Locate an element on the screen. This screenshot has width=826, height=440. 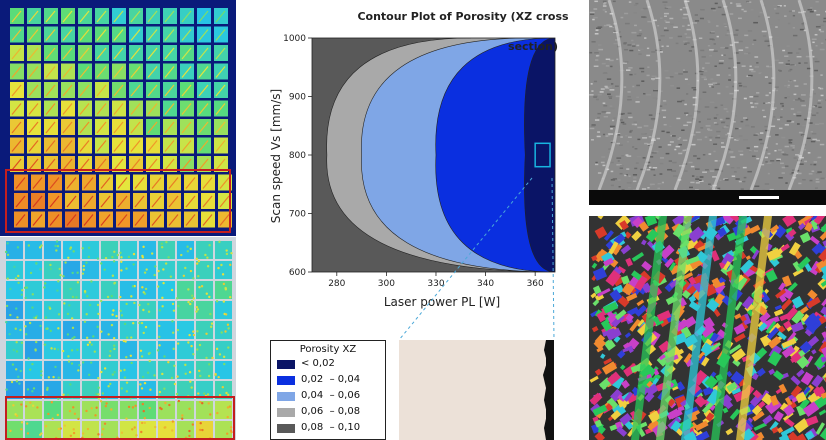
legend-label: 0,08 – 0,10 is located at coordinates (331, 427).